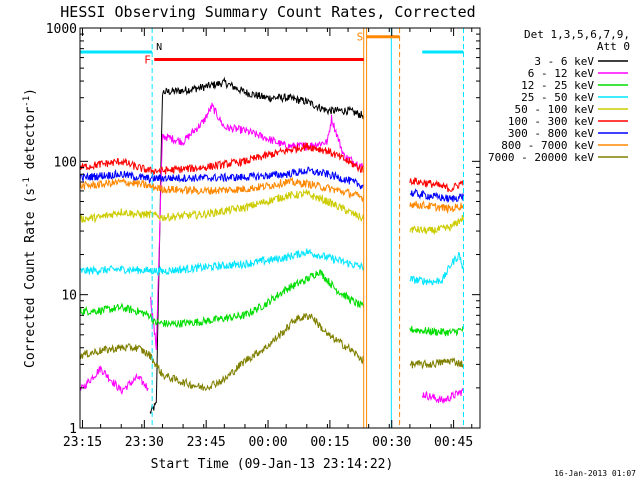 The height and width of the screenshot is (480, 640). Describe the element at coordinates (555, 109) in the screenshot. I see `legend-label-4: 50 - 100 keV` at that location.